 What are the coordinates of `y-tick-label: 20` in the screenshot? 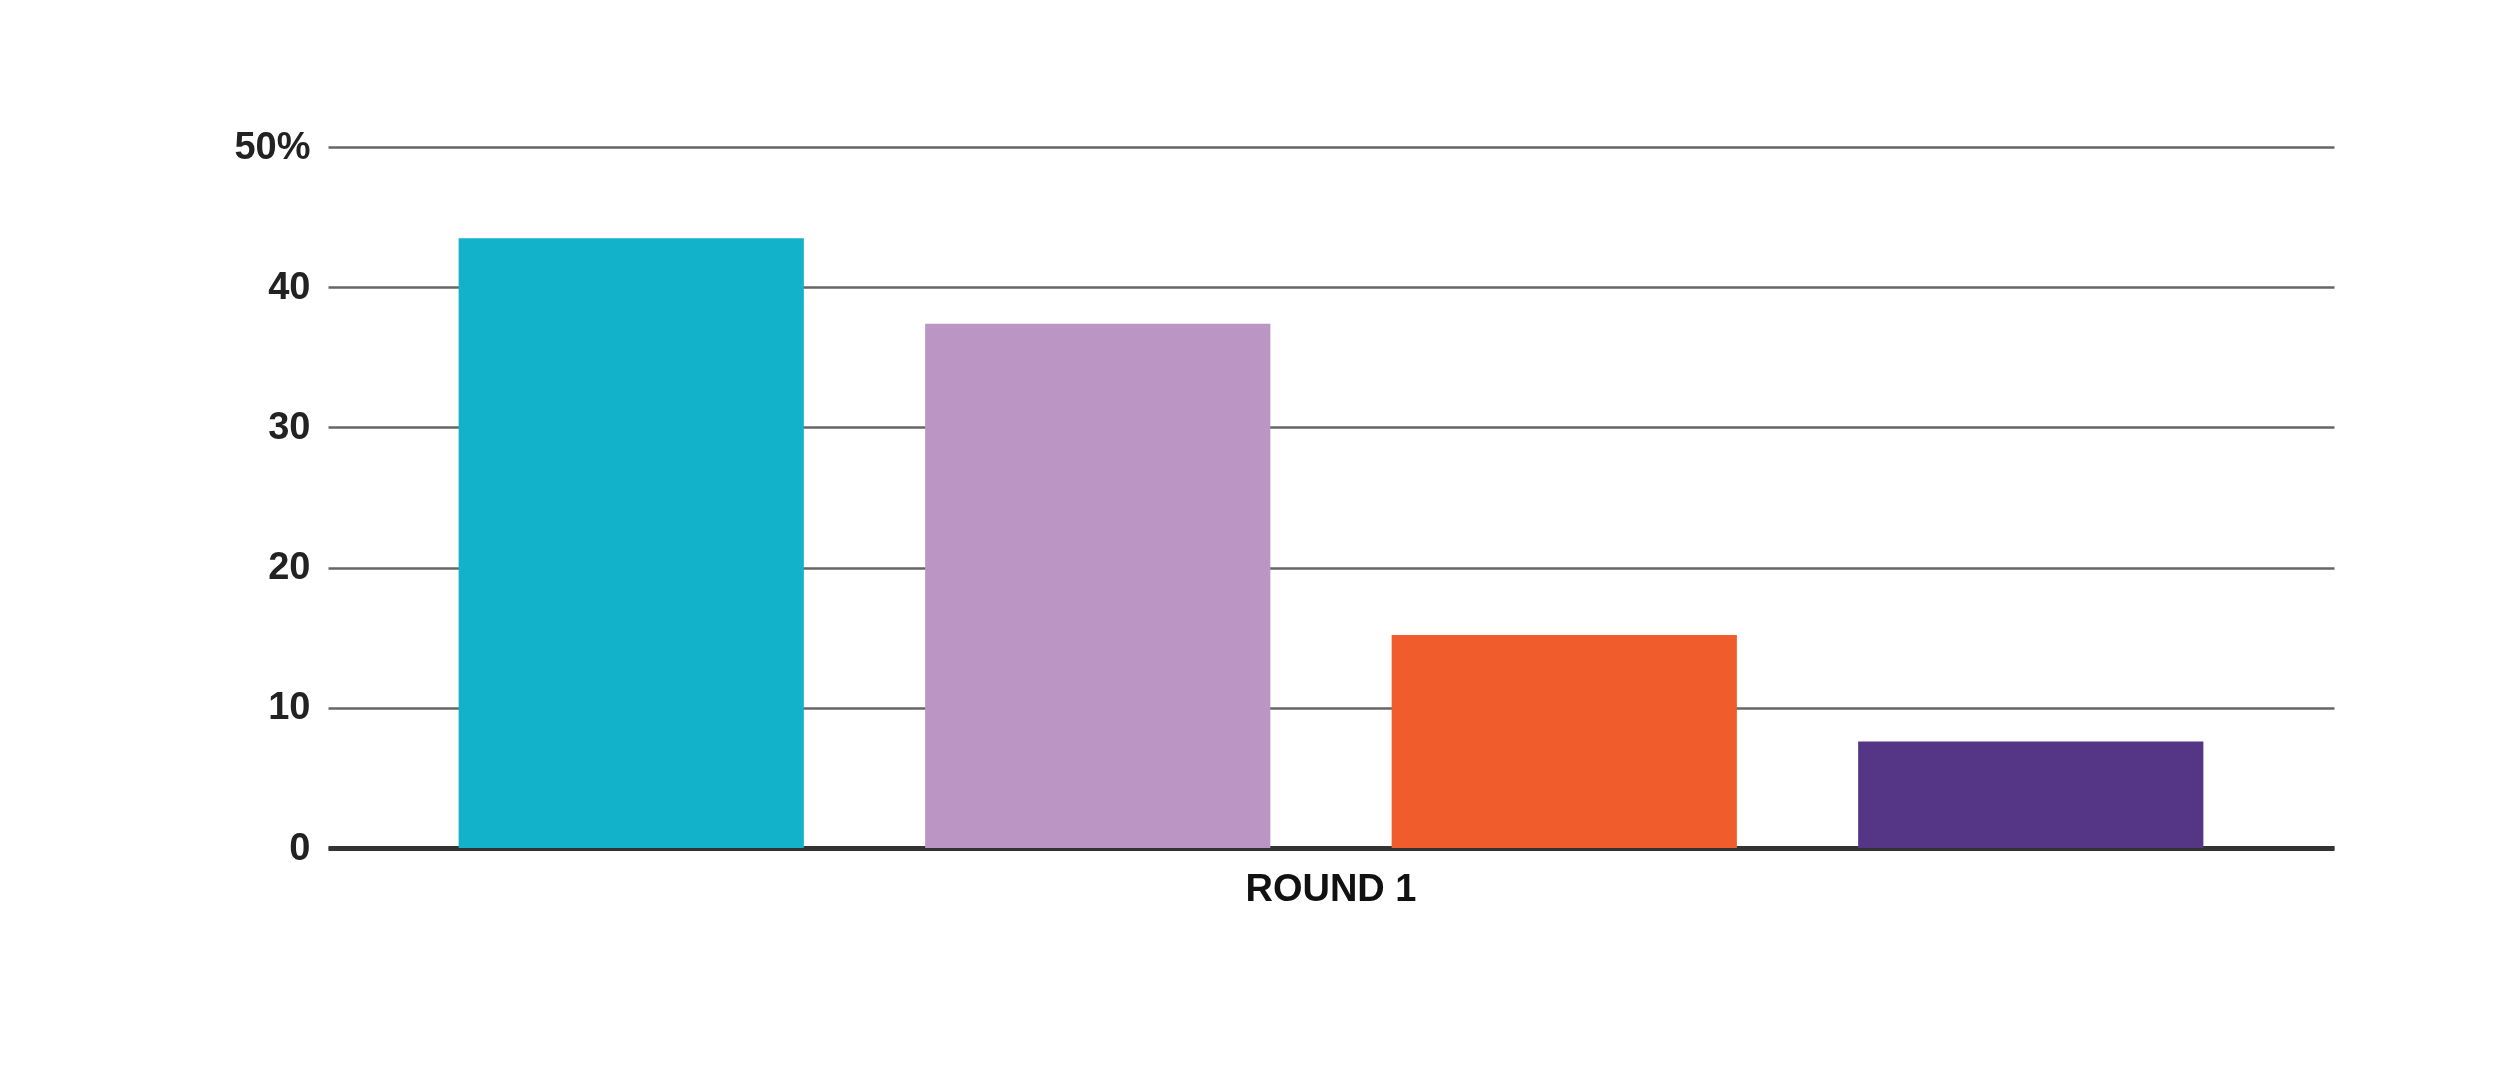 It's located at (289, 566).